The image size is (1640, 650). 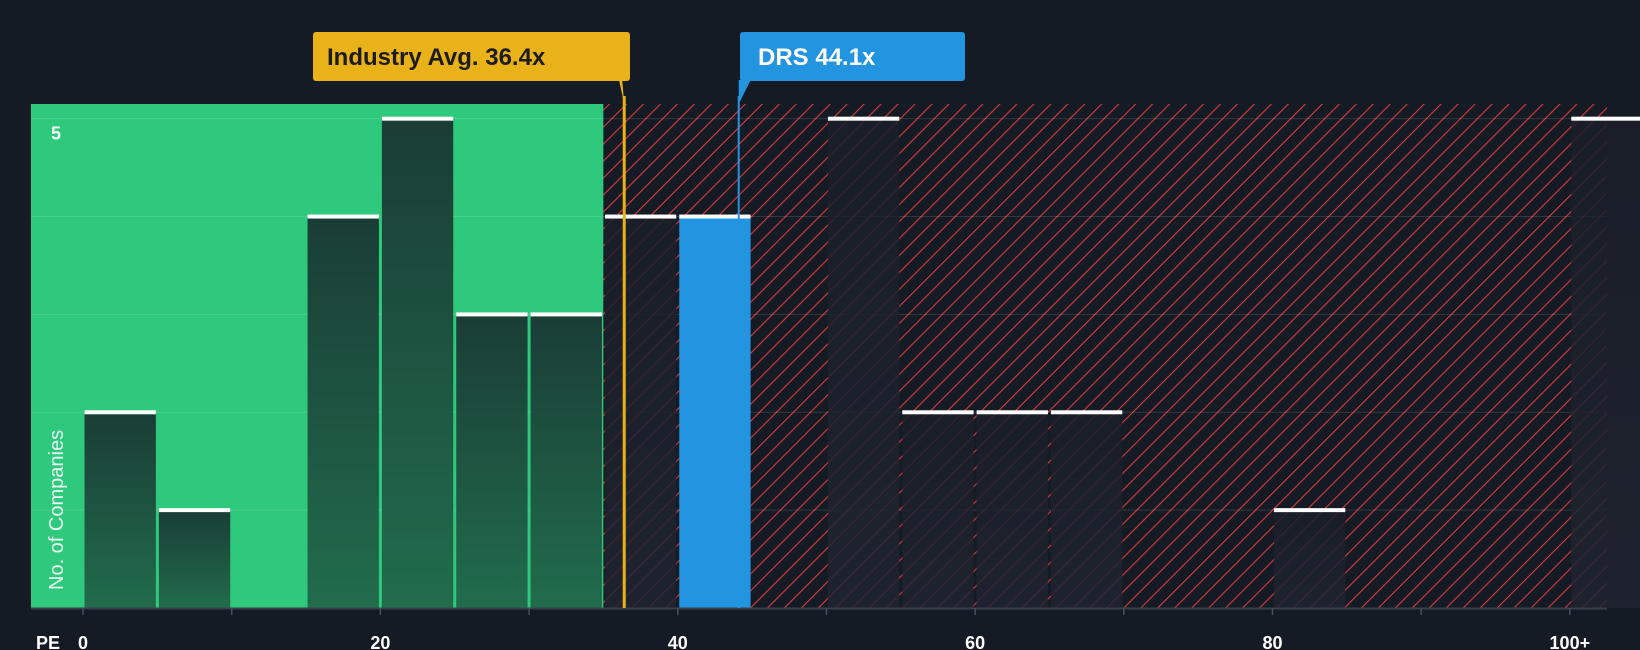 What do you see at coordinates (48, 641) in the screenshot?
I see `x-axis-title: PE` at bounding box center [48, 641].